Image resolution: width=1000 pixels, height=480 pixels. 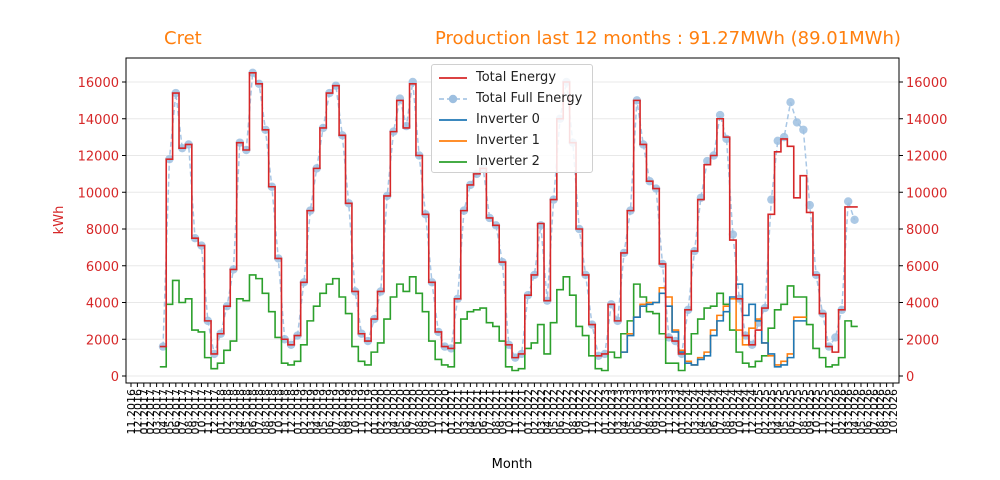 I want to click on x-tick-label: 04.2024, so click(x=701, y=412).